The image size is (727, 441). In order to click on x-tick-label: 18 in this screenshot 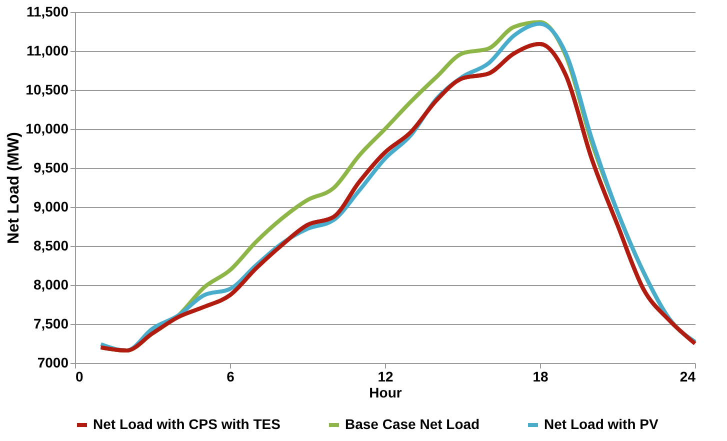, I will do `click(540, 376)`.